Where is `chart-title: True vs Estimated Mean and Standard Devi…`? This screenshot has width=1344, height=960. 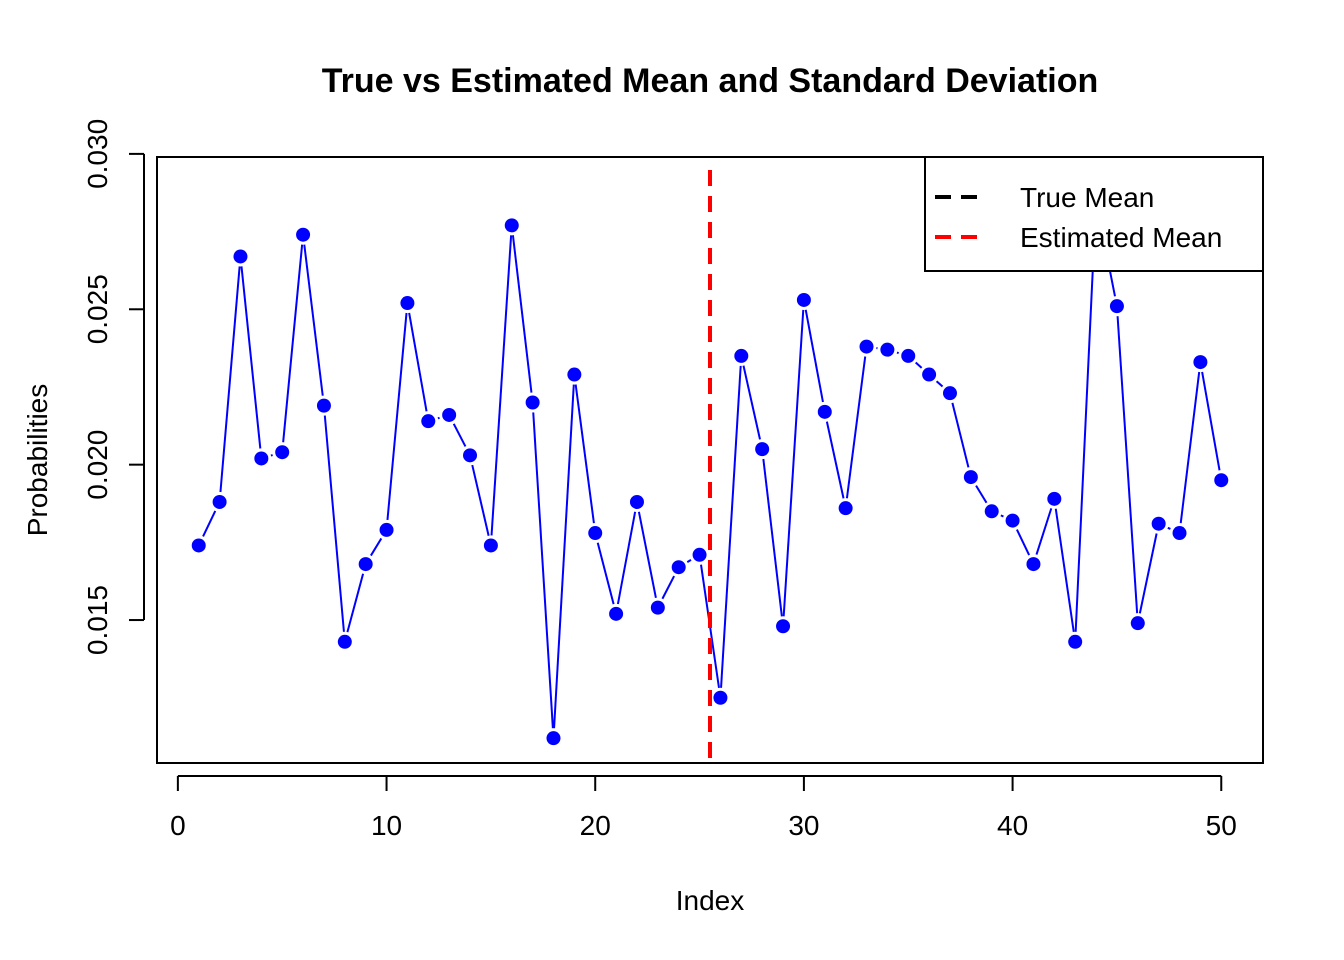 chart-title: True vs Estimated Mean and Standard Devi… is located at coordinates (710, 81).